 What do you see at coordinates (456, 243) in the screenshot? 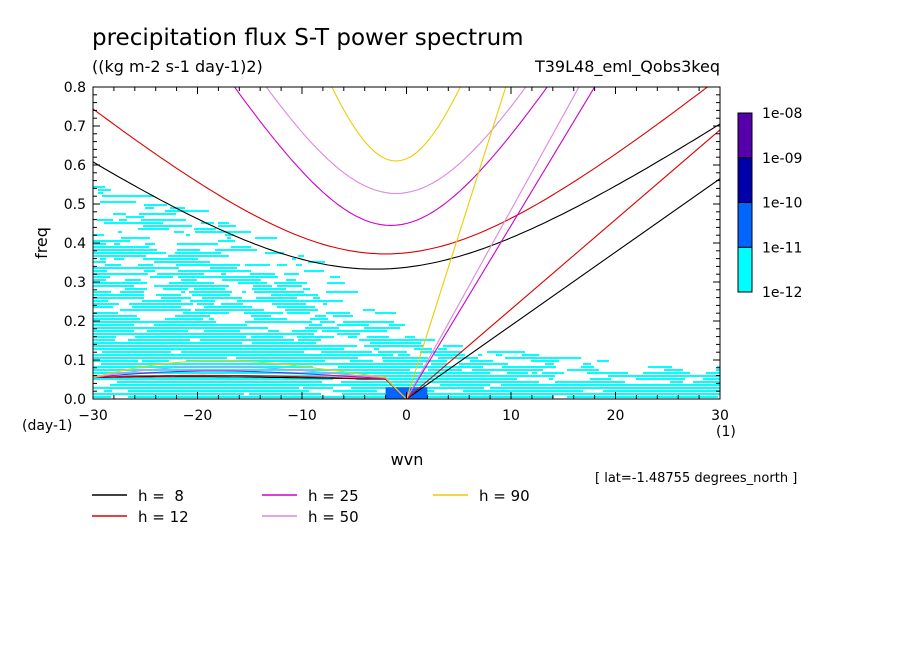
I see `kelvin-line-h90` at bounding box center [456, 243].